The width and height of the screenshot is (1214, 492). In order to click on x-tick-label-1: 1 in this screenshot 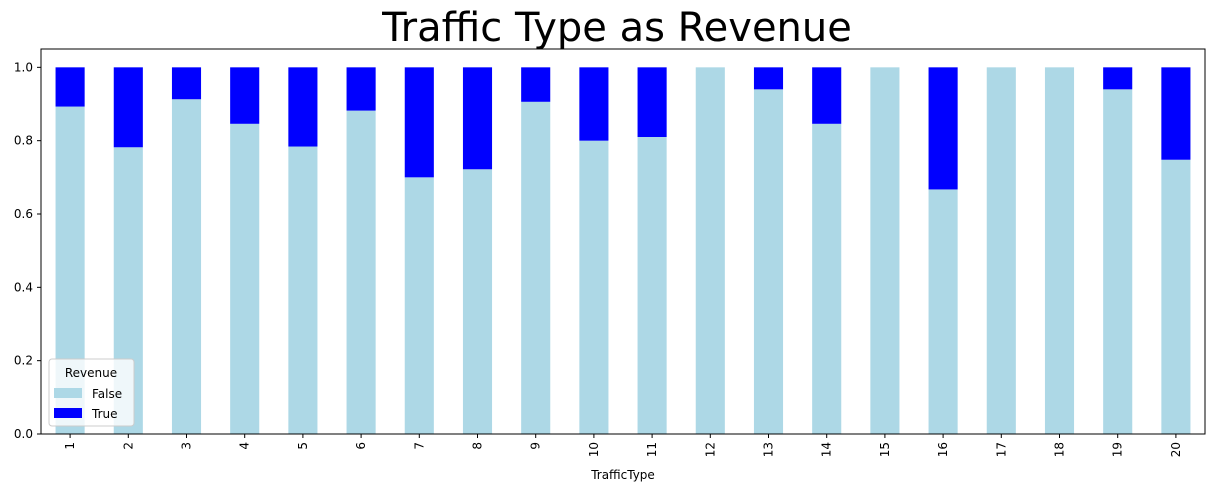, I will do `click(70, 446)`.